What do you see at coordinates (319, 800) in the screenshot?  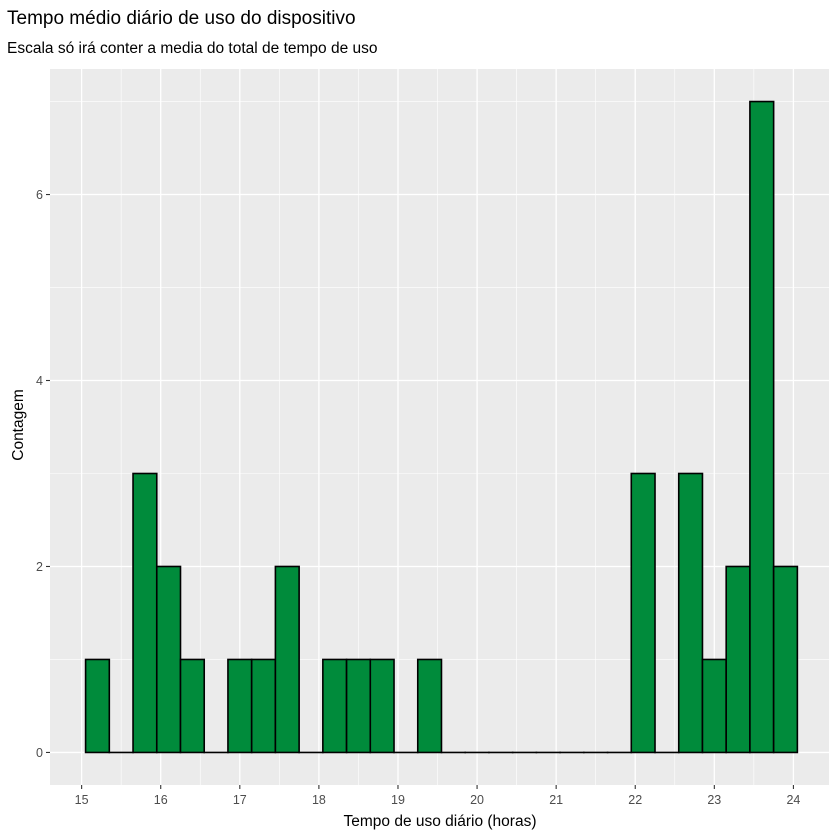 I see `x-tick-label: 18` at bounding box center [319, 800].